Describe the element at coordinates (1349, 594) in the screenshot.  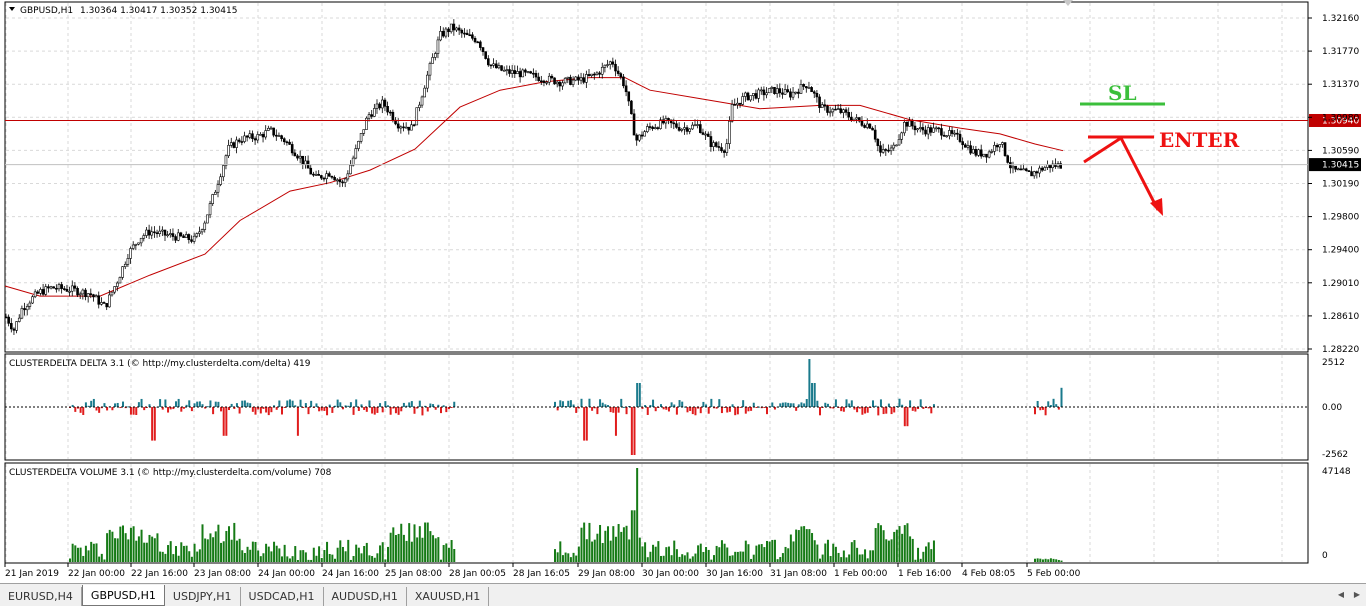
I see `tab-scroll-controls: ◀ ▶` at that location.